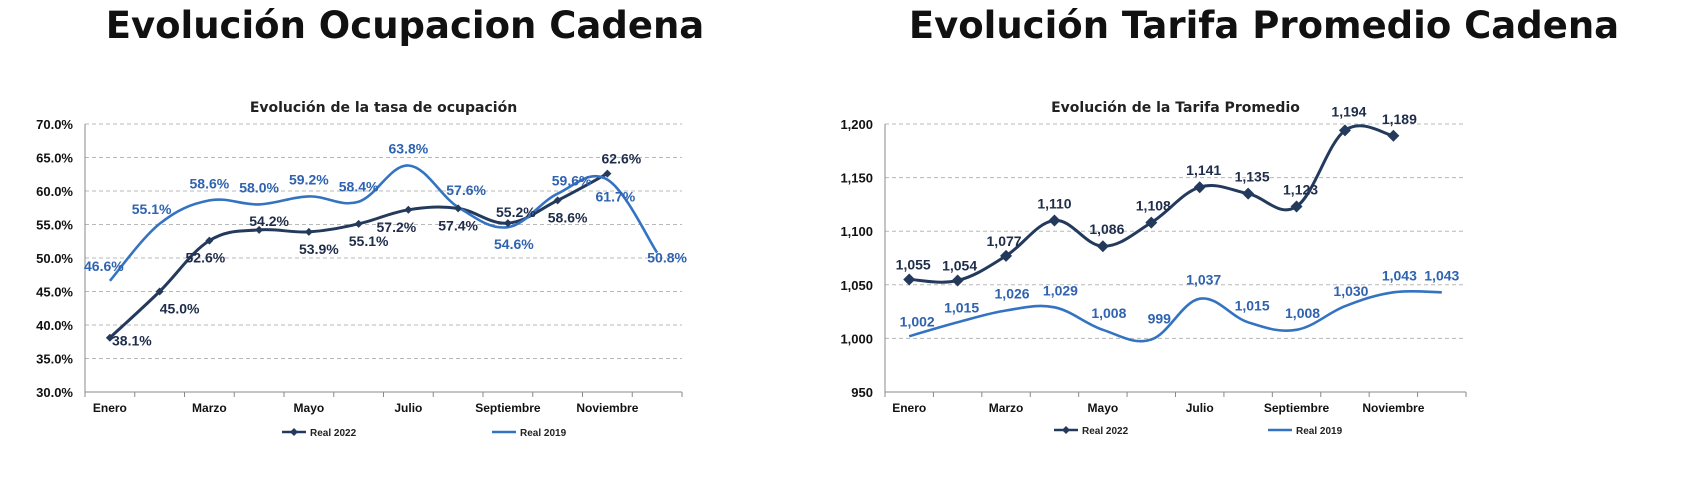 Image resolution: width=1688 pixels, height=478 pixels. Describe the element at coordinates (913, 264) in the screenshot. I see `data-label-real-2022: 1,055` at that location.